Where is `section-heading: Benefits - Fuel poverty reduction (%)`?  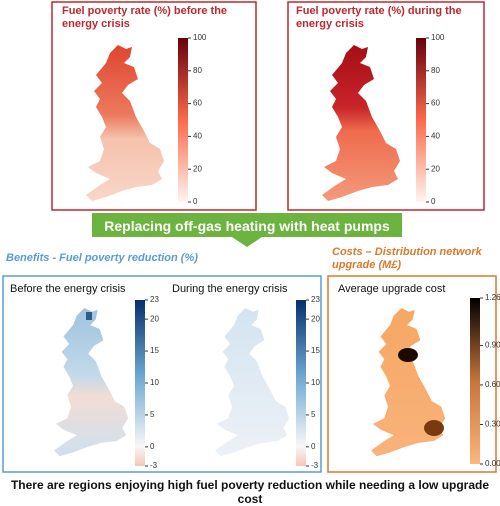
section-heading: Benefits - Fuel poverty reduction (%) is located at coordinates (102, 258).